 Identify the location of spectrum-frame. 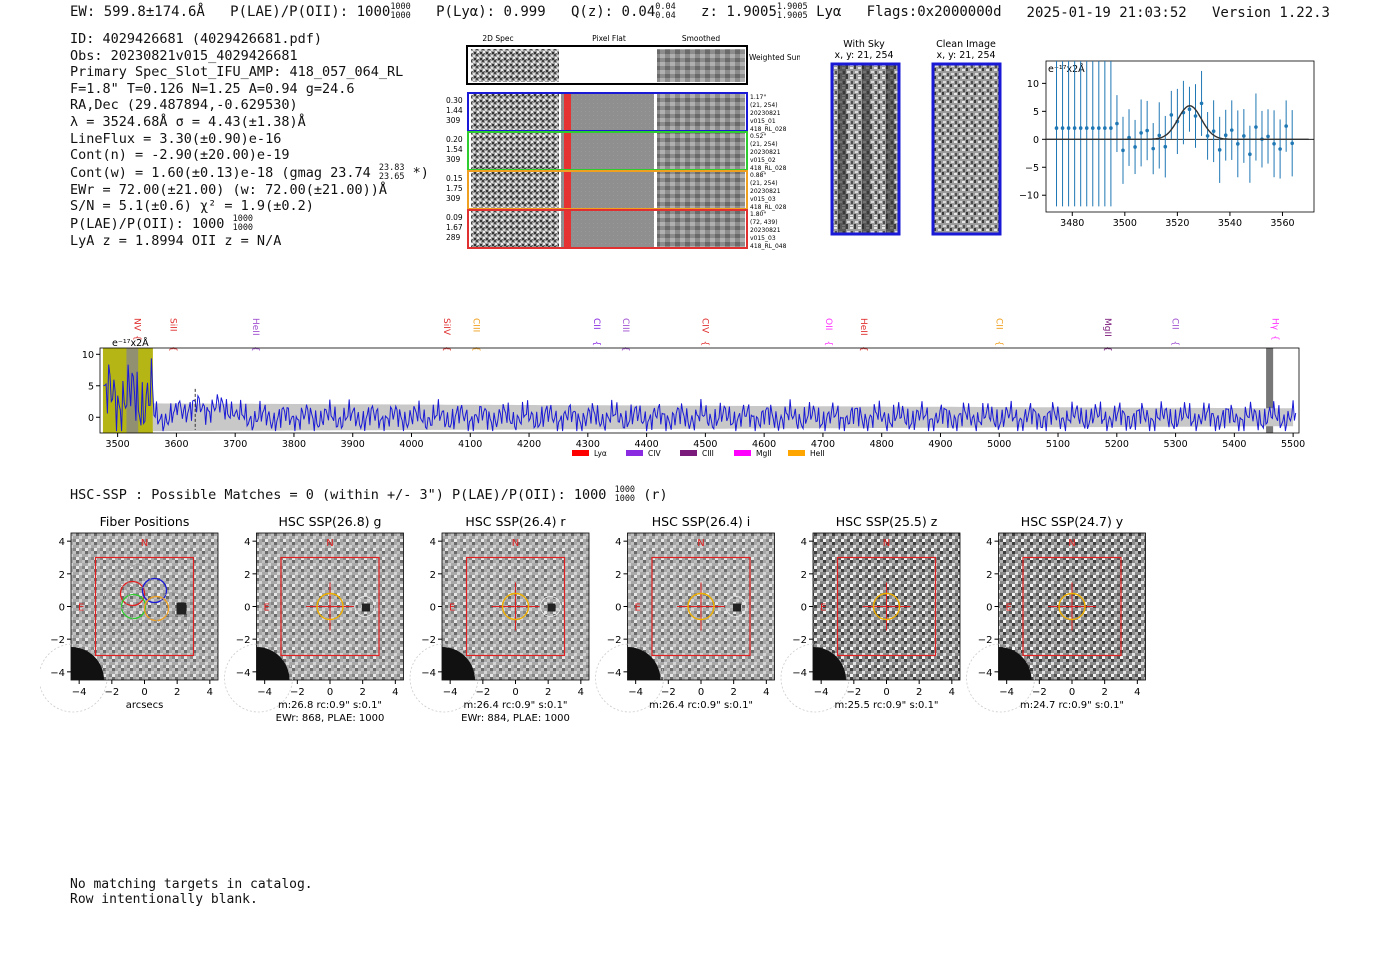
(699, 390).